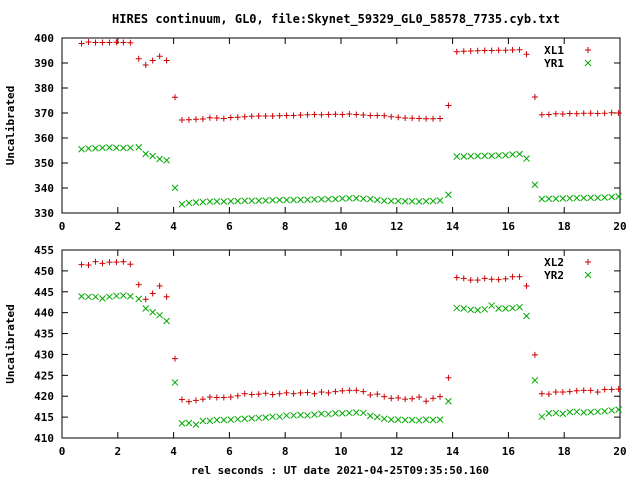  Describe the element at coordinates (10, 125) in the screenshot. I see `y-axis-label: Uncalibrated` at that location.